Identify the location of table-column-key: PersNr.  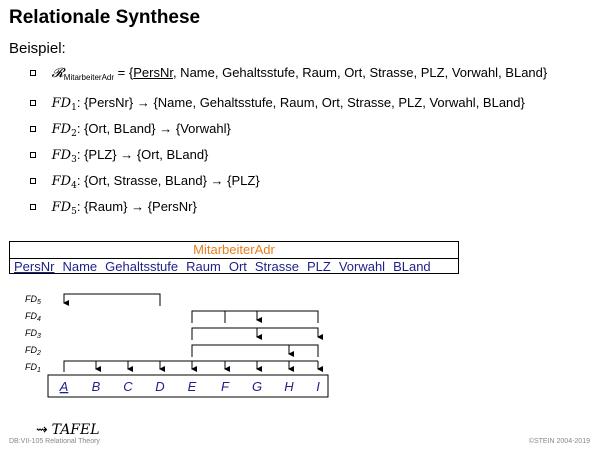
(34, 266).